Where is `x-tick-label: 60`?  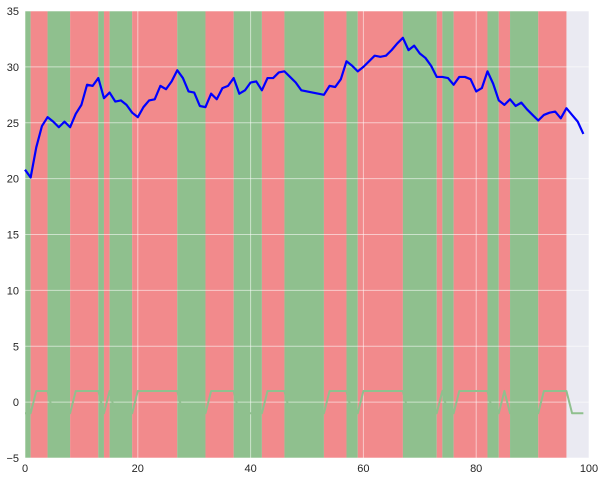
x-tick-label: 60 is located at coordinates (363, 469).